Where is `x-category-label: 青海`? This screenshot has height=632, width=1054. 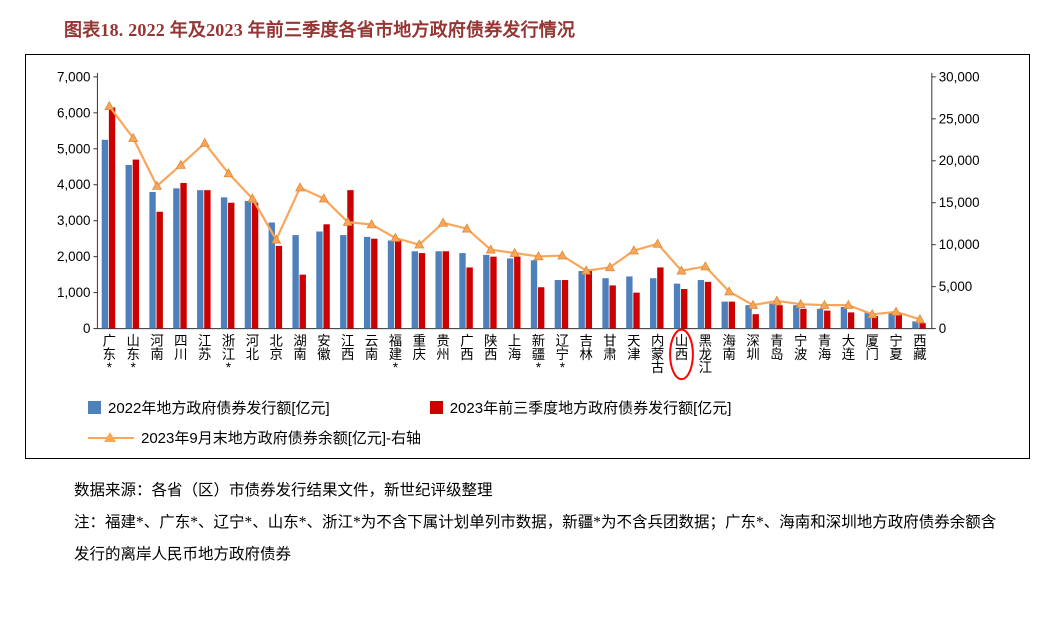 x-category-label: 青海 is located at coordinates (824, 347).